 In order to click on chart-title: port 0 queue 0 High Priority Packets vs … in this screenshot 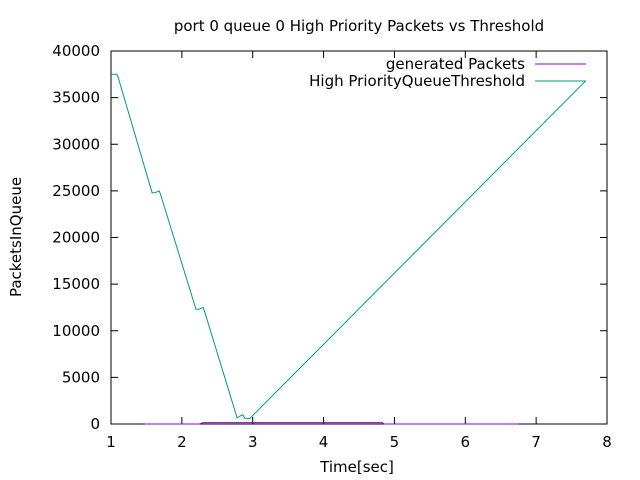, I will do `click(359, 26)`.